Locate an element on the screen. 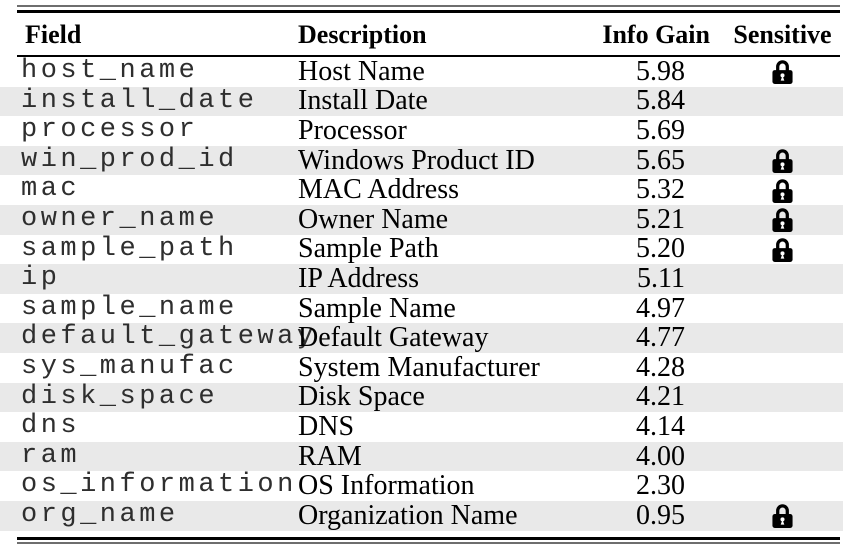 Image resolution: width=865 pixels, height=556 pixels. table-row: host_name Host Name 5.98 is located at coordinates (421, 71).